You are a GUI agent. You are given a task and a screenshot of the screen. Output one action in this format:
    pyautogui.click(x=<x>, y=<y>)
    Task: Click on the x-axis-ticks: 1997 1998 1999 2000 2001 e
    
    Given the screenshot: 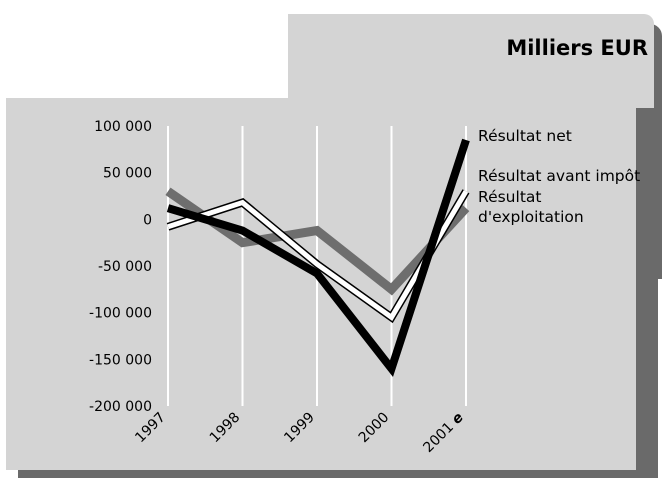 What is the action you would take?
    pyautogui.click(x=299, y=433)
    